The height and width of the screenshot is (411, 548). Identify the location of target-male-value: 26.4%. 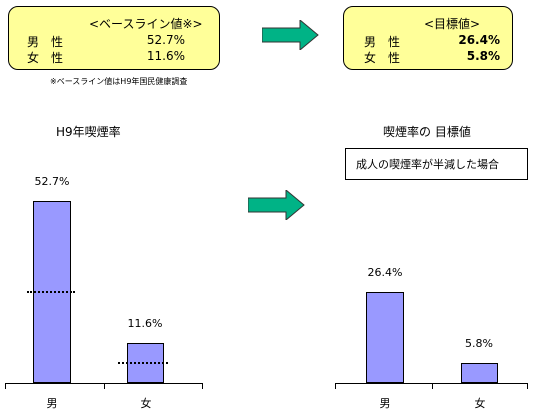
(479, 40).